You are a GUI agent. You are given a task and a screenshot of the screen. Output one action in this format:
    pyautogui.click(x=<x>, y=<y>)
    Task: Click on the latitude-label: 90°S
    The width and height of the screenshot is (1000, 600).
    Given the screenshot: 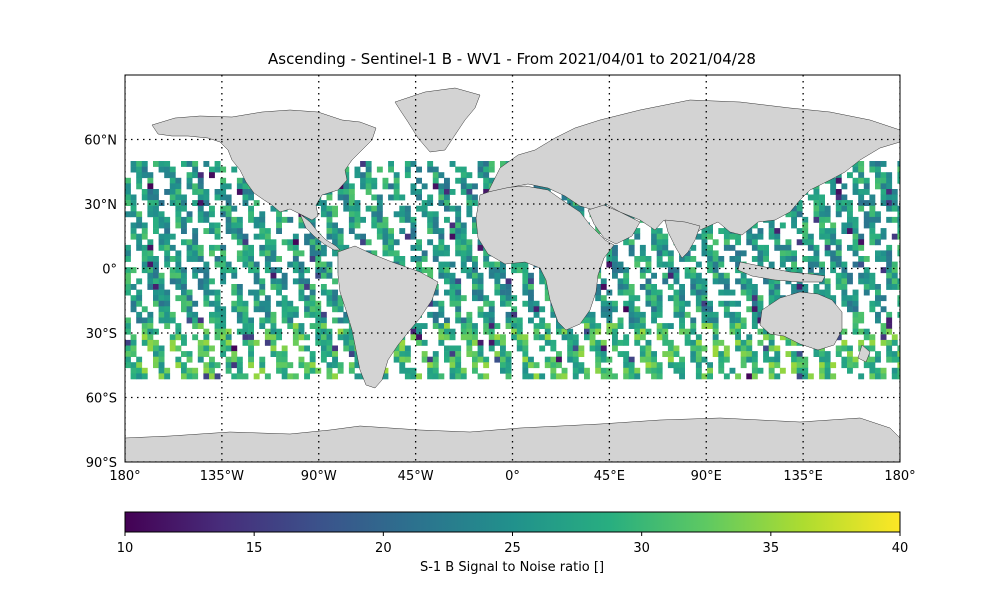 What is the action you would take?
    pyautogui.click(x=101, y=463)
    